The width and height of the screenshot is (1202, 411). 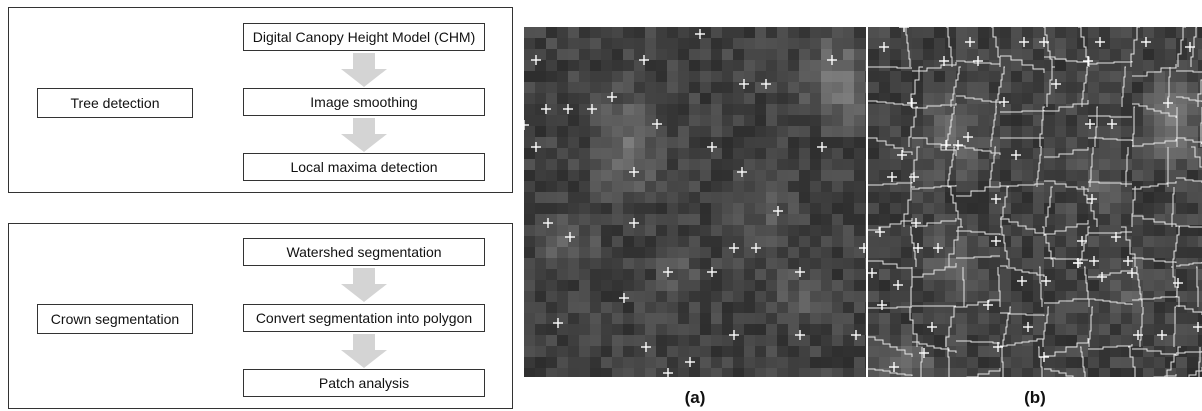 I want to click on watershed-step: Watershed segmentation, so click(x=364, y=252).